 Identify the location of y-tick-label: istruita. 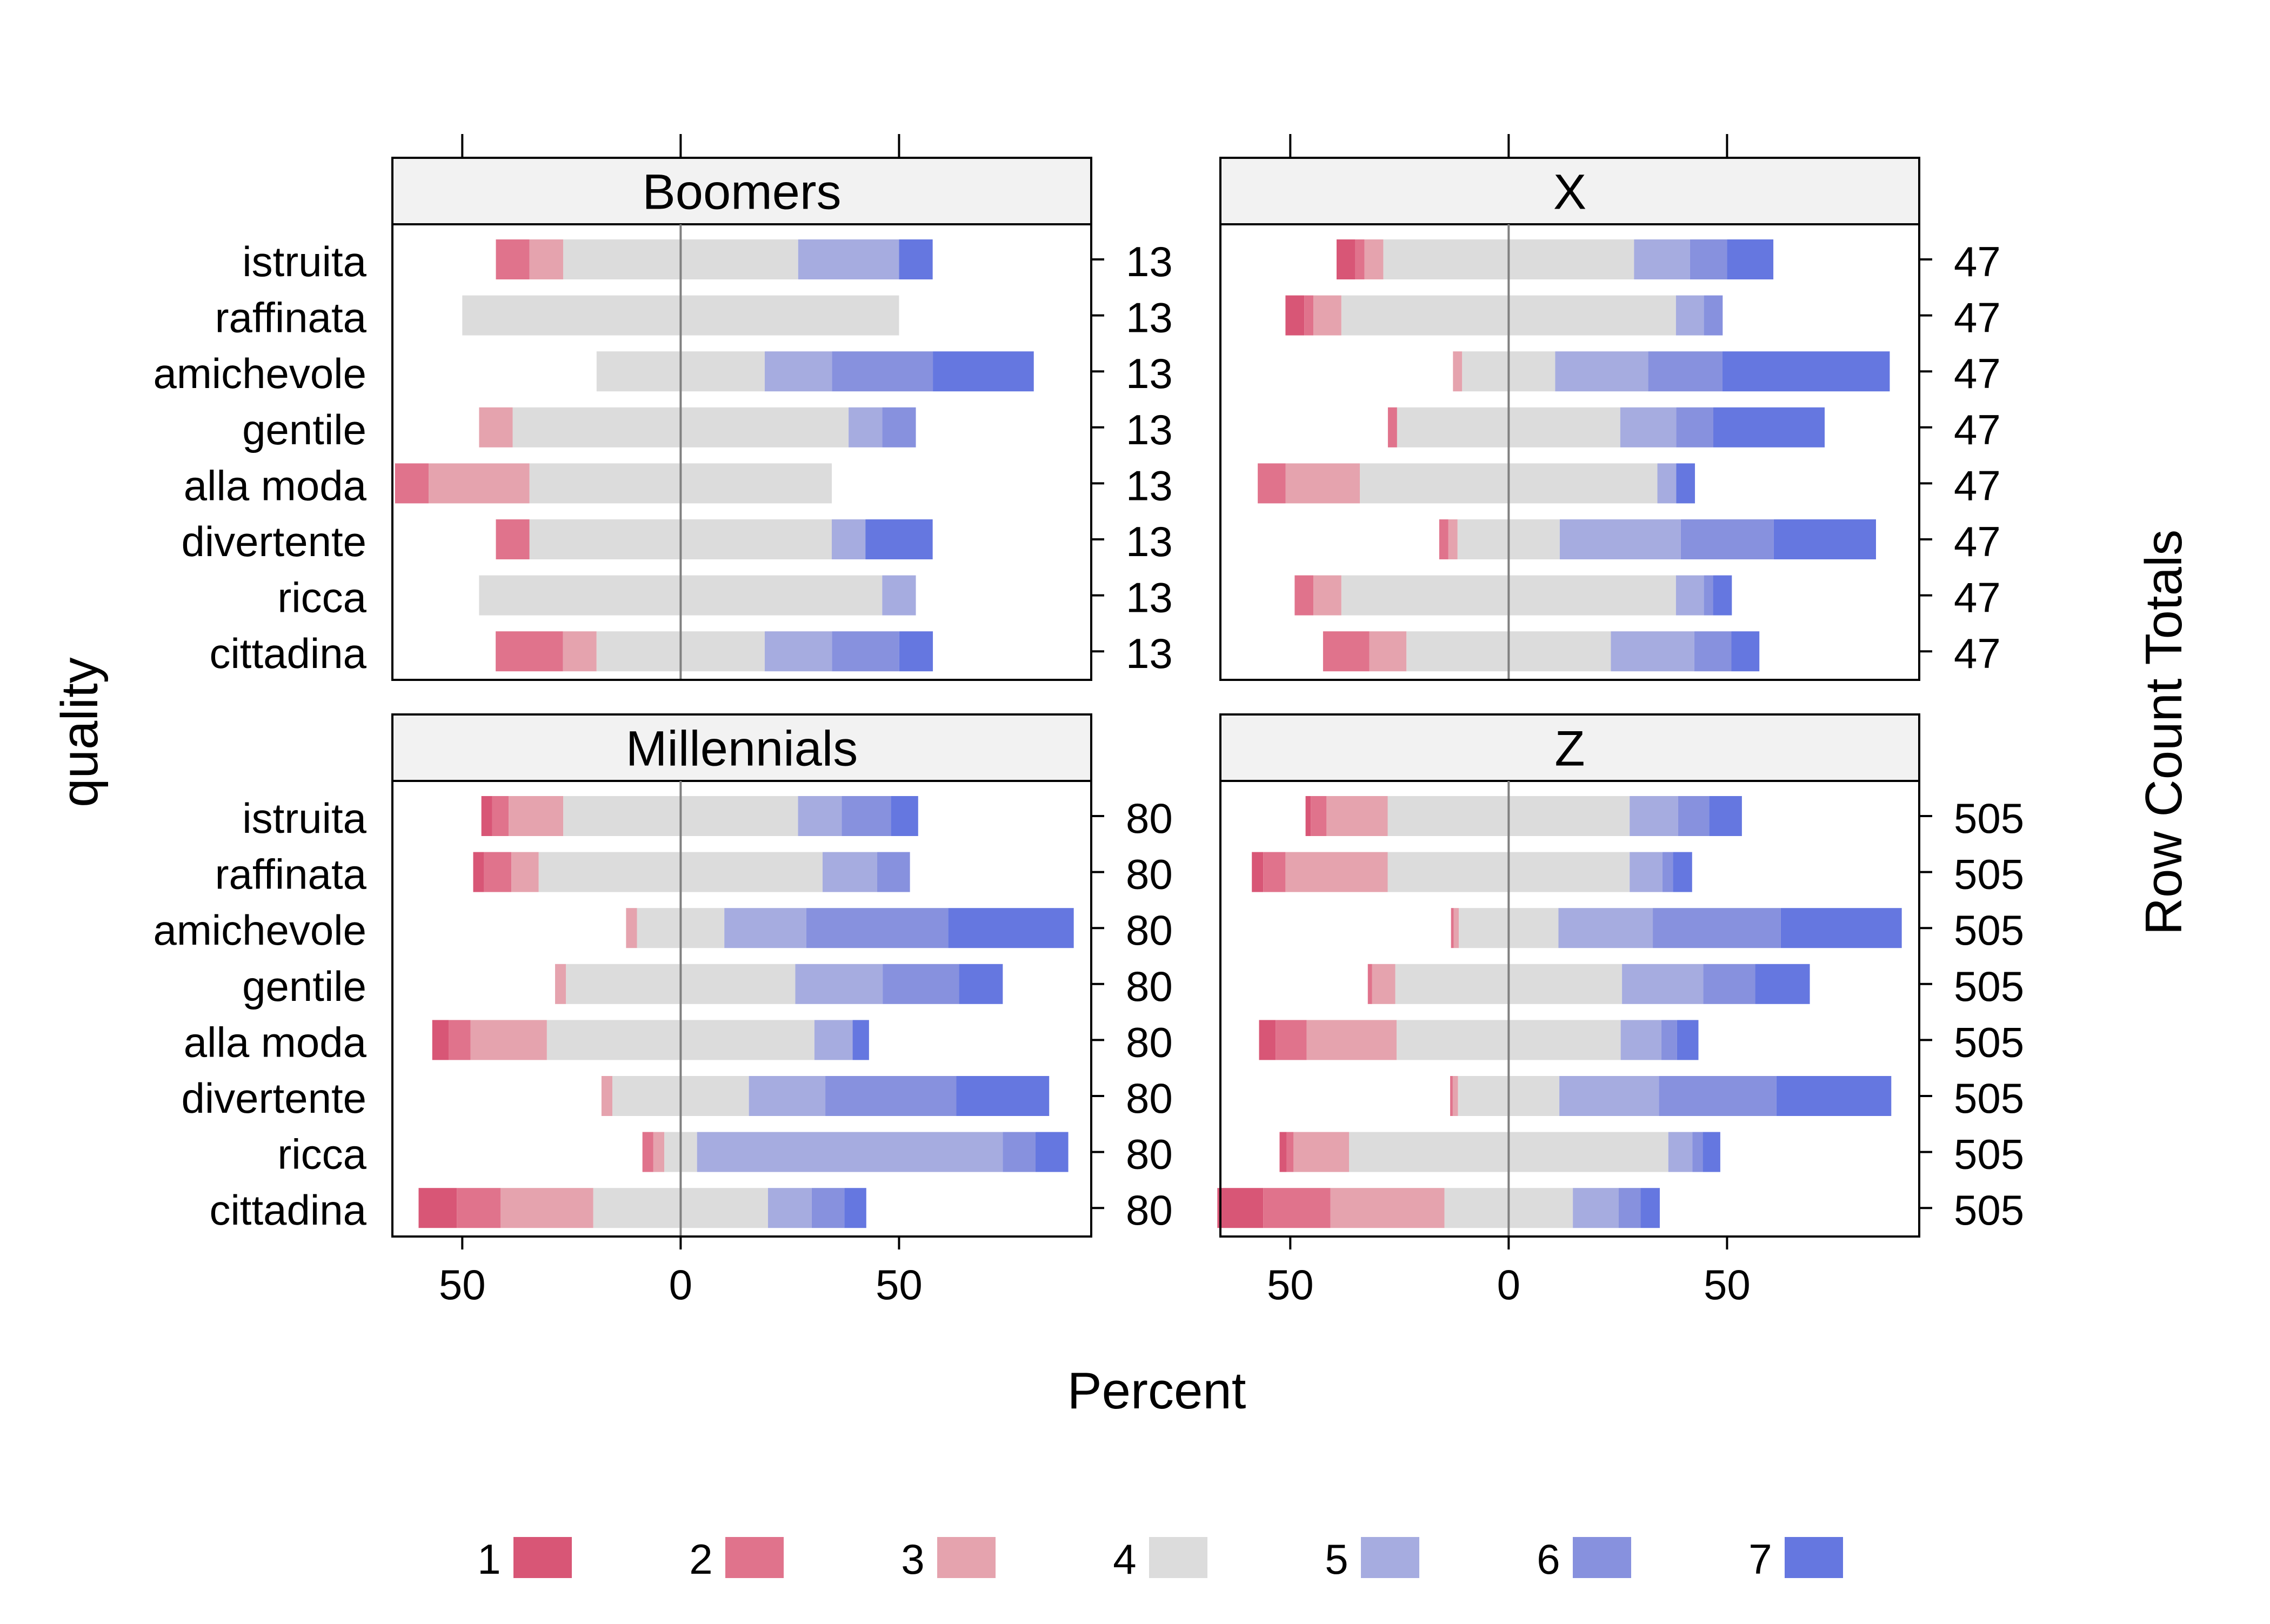
(304, 818).